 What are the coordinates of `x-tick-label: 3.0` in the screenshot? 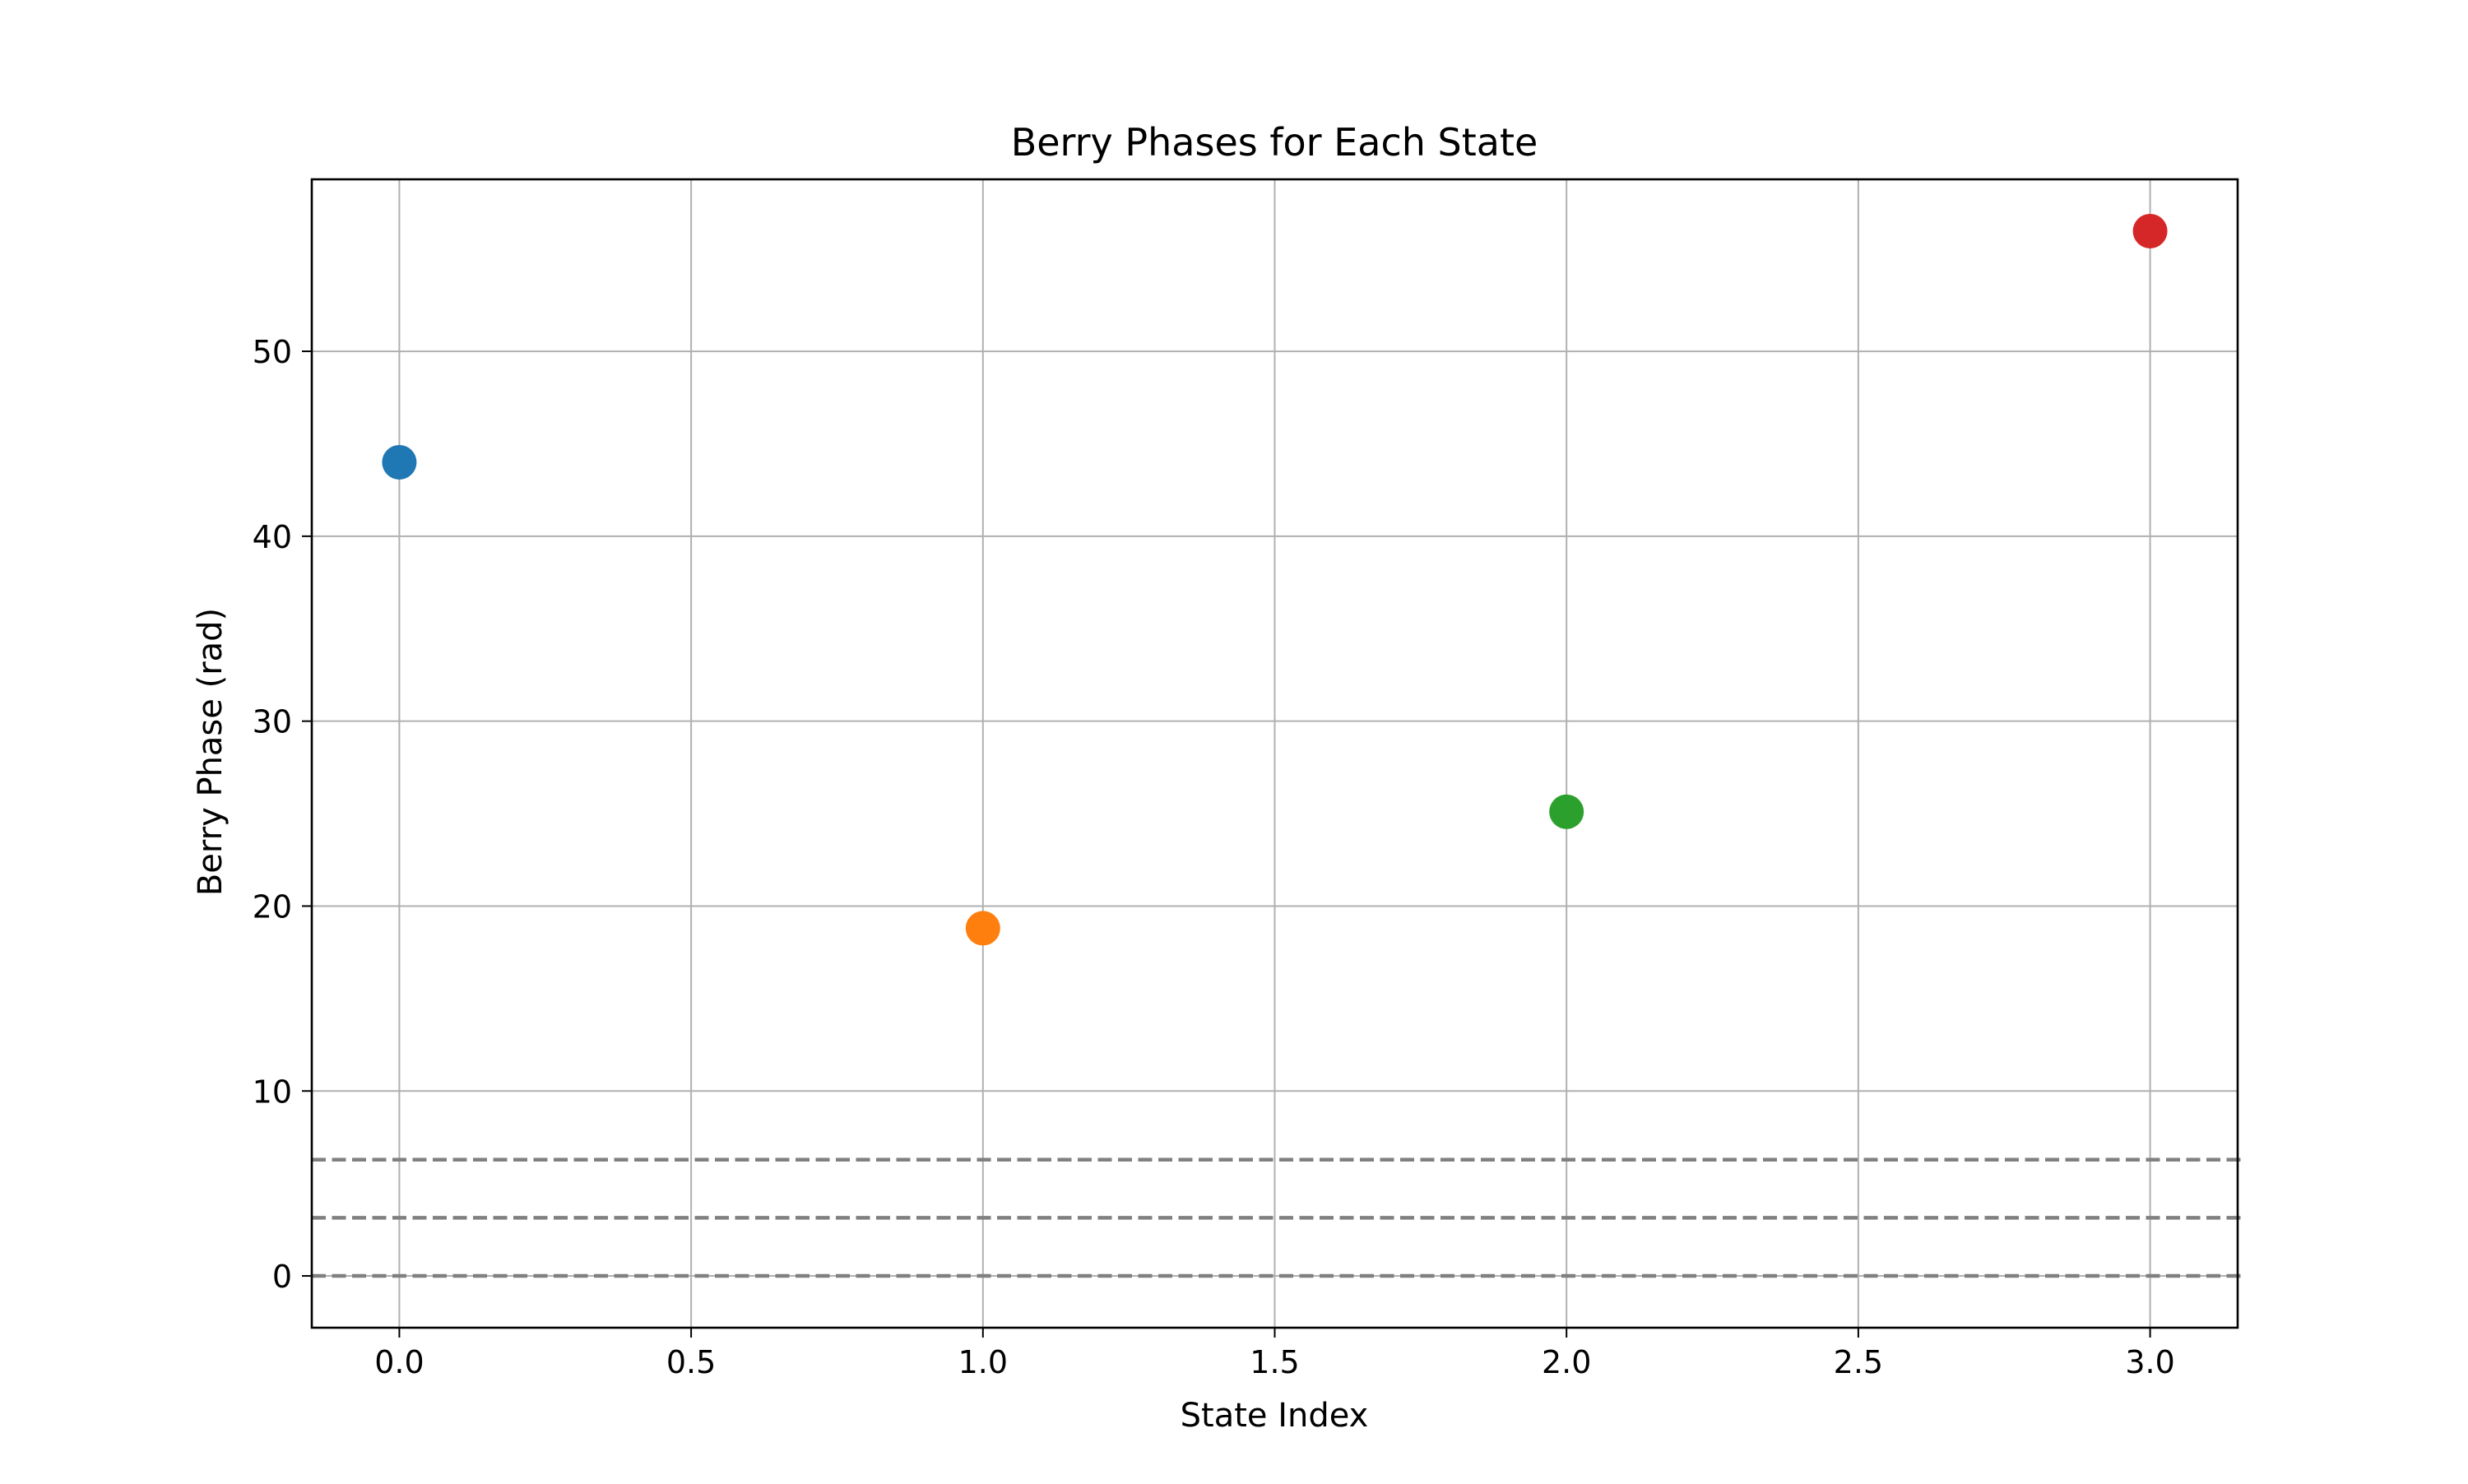 It's located at (2149, 1362).